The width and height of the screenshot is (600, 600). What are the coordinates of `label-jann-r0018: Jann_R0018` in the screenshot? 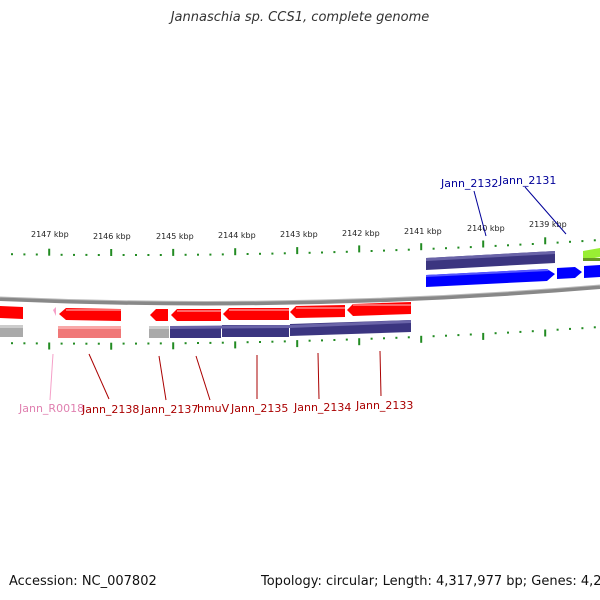 It's located at (51, 408).